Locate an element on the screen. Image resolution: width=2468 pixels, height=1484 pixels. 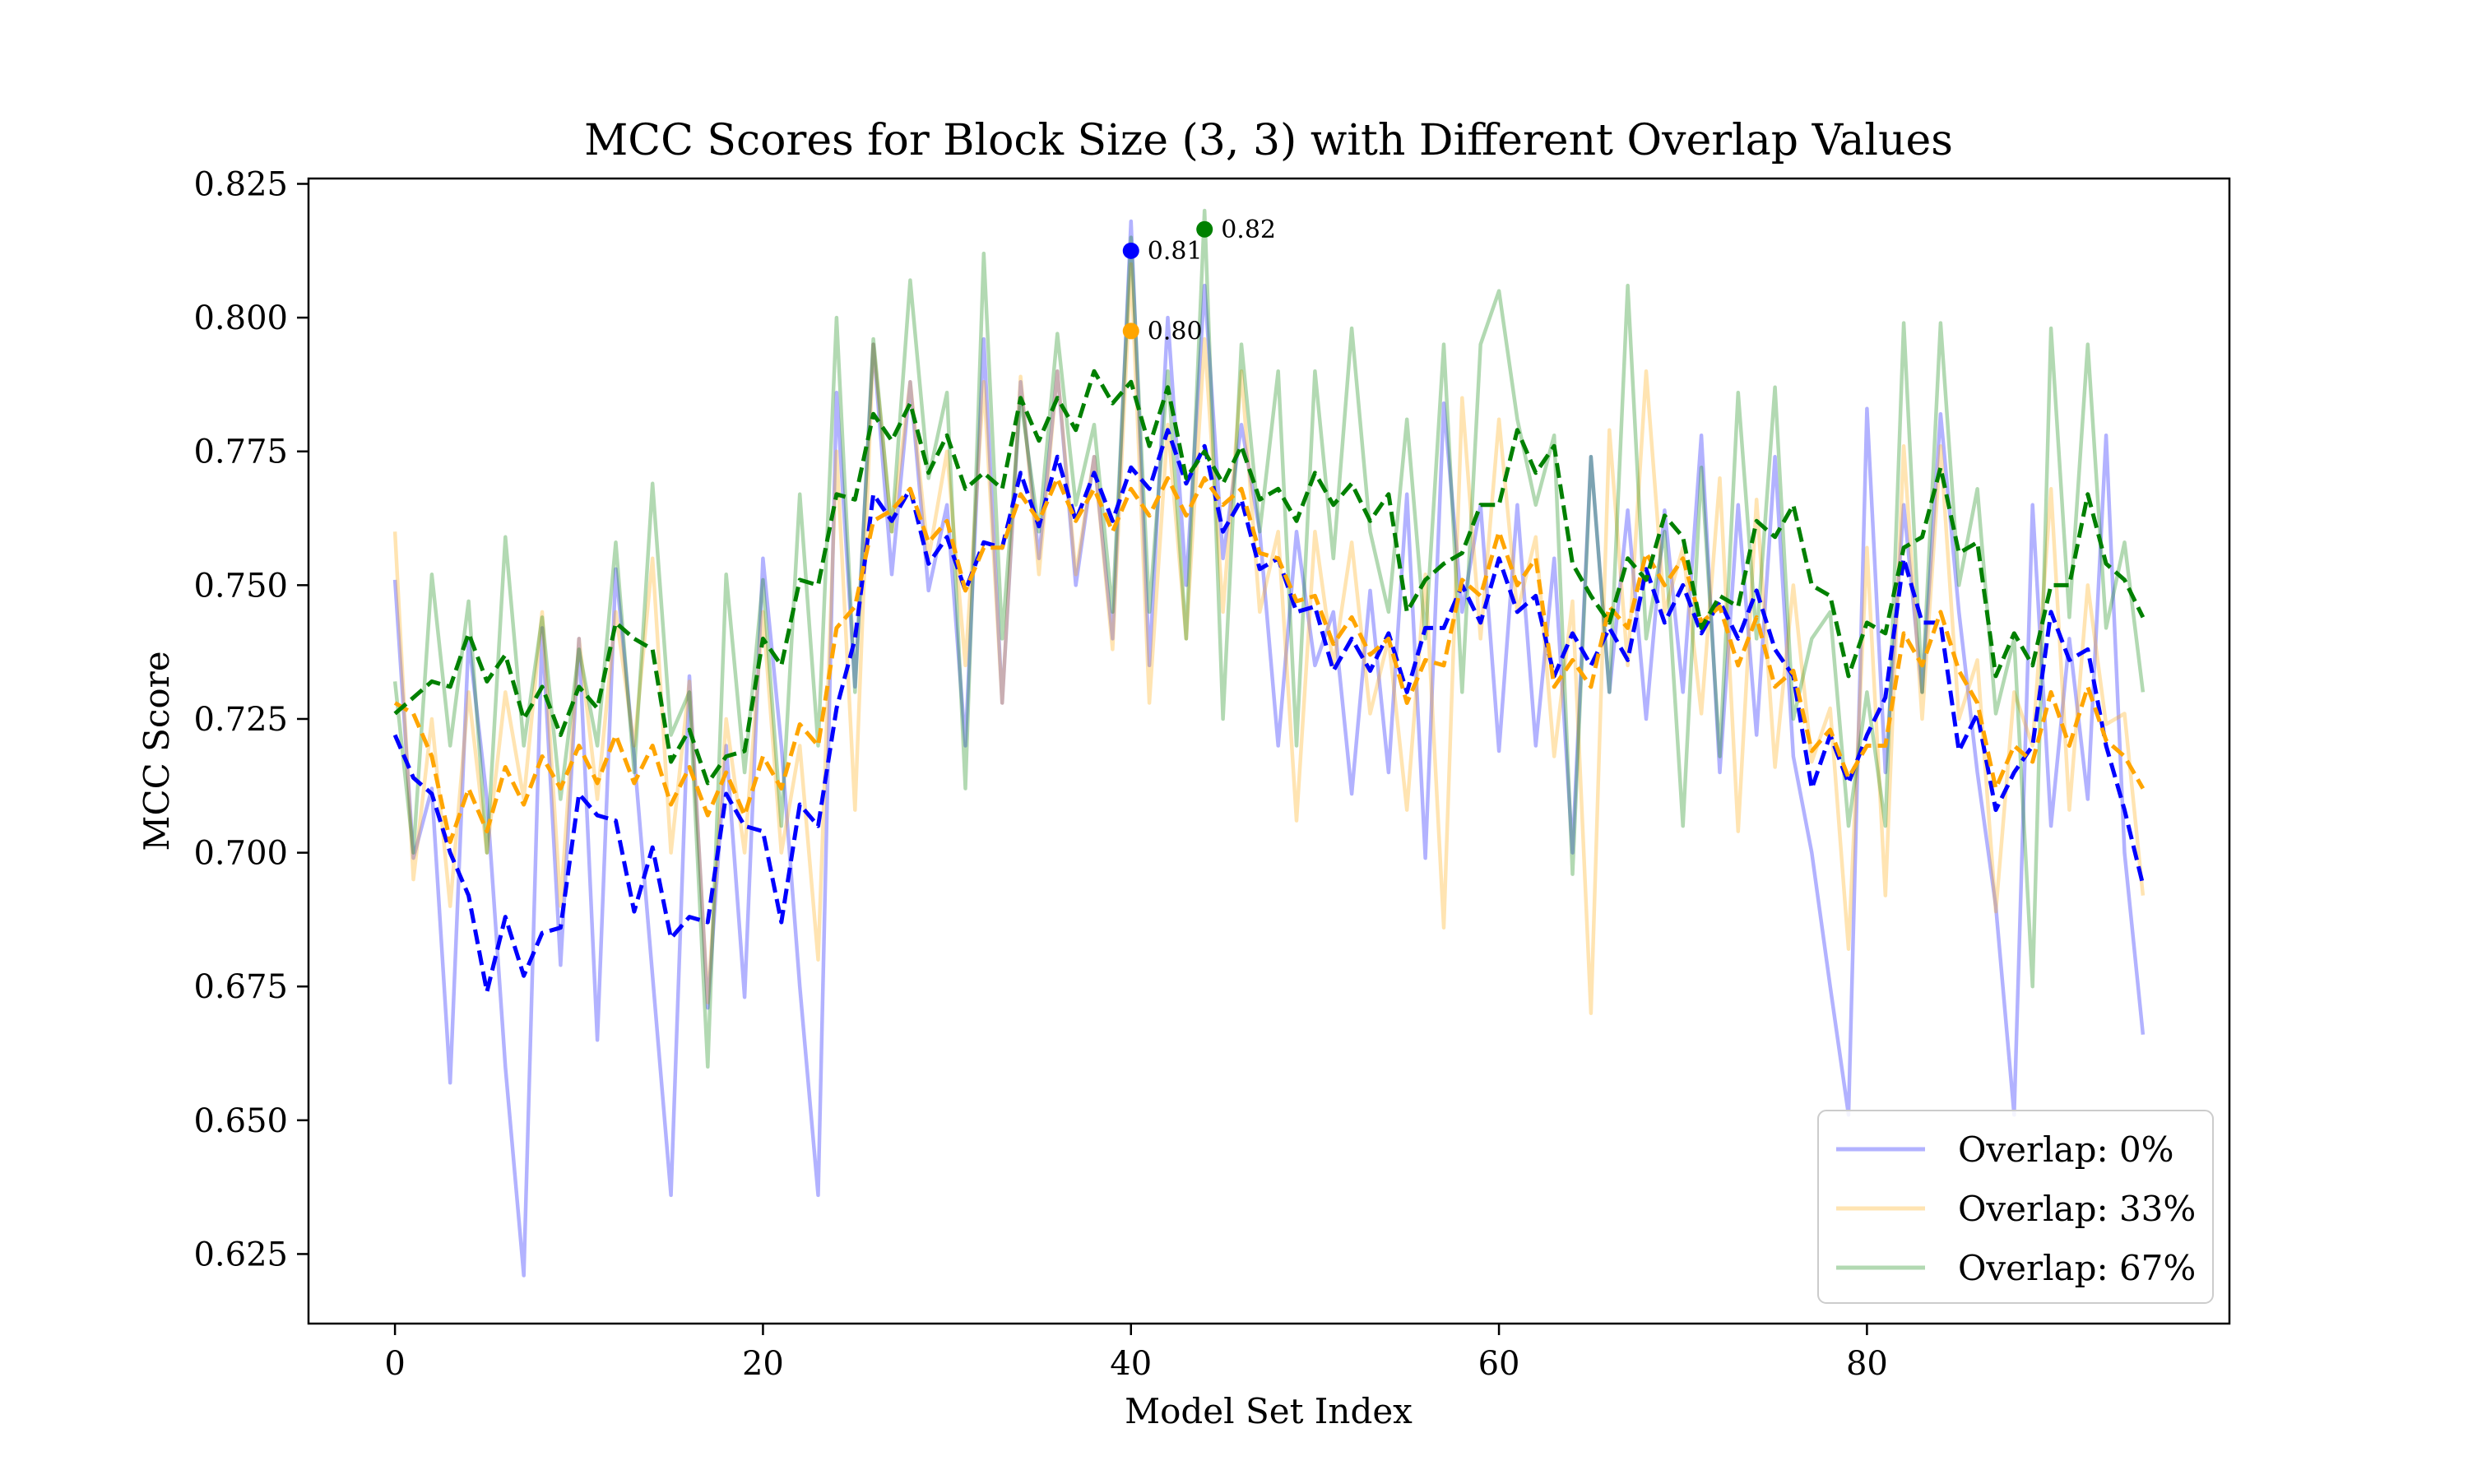
x-tick-label: 0 is located at coordinates (394, 1364).